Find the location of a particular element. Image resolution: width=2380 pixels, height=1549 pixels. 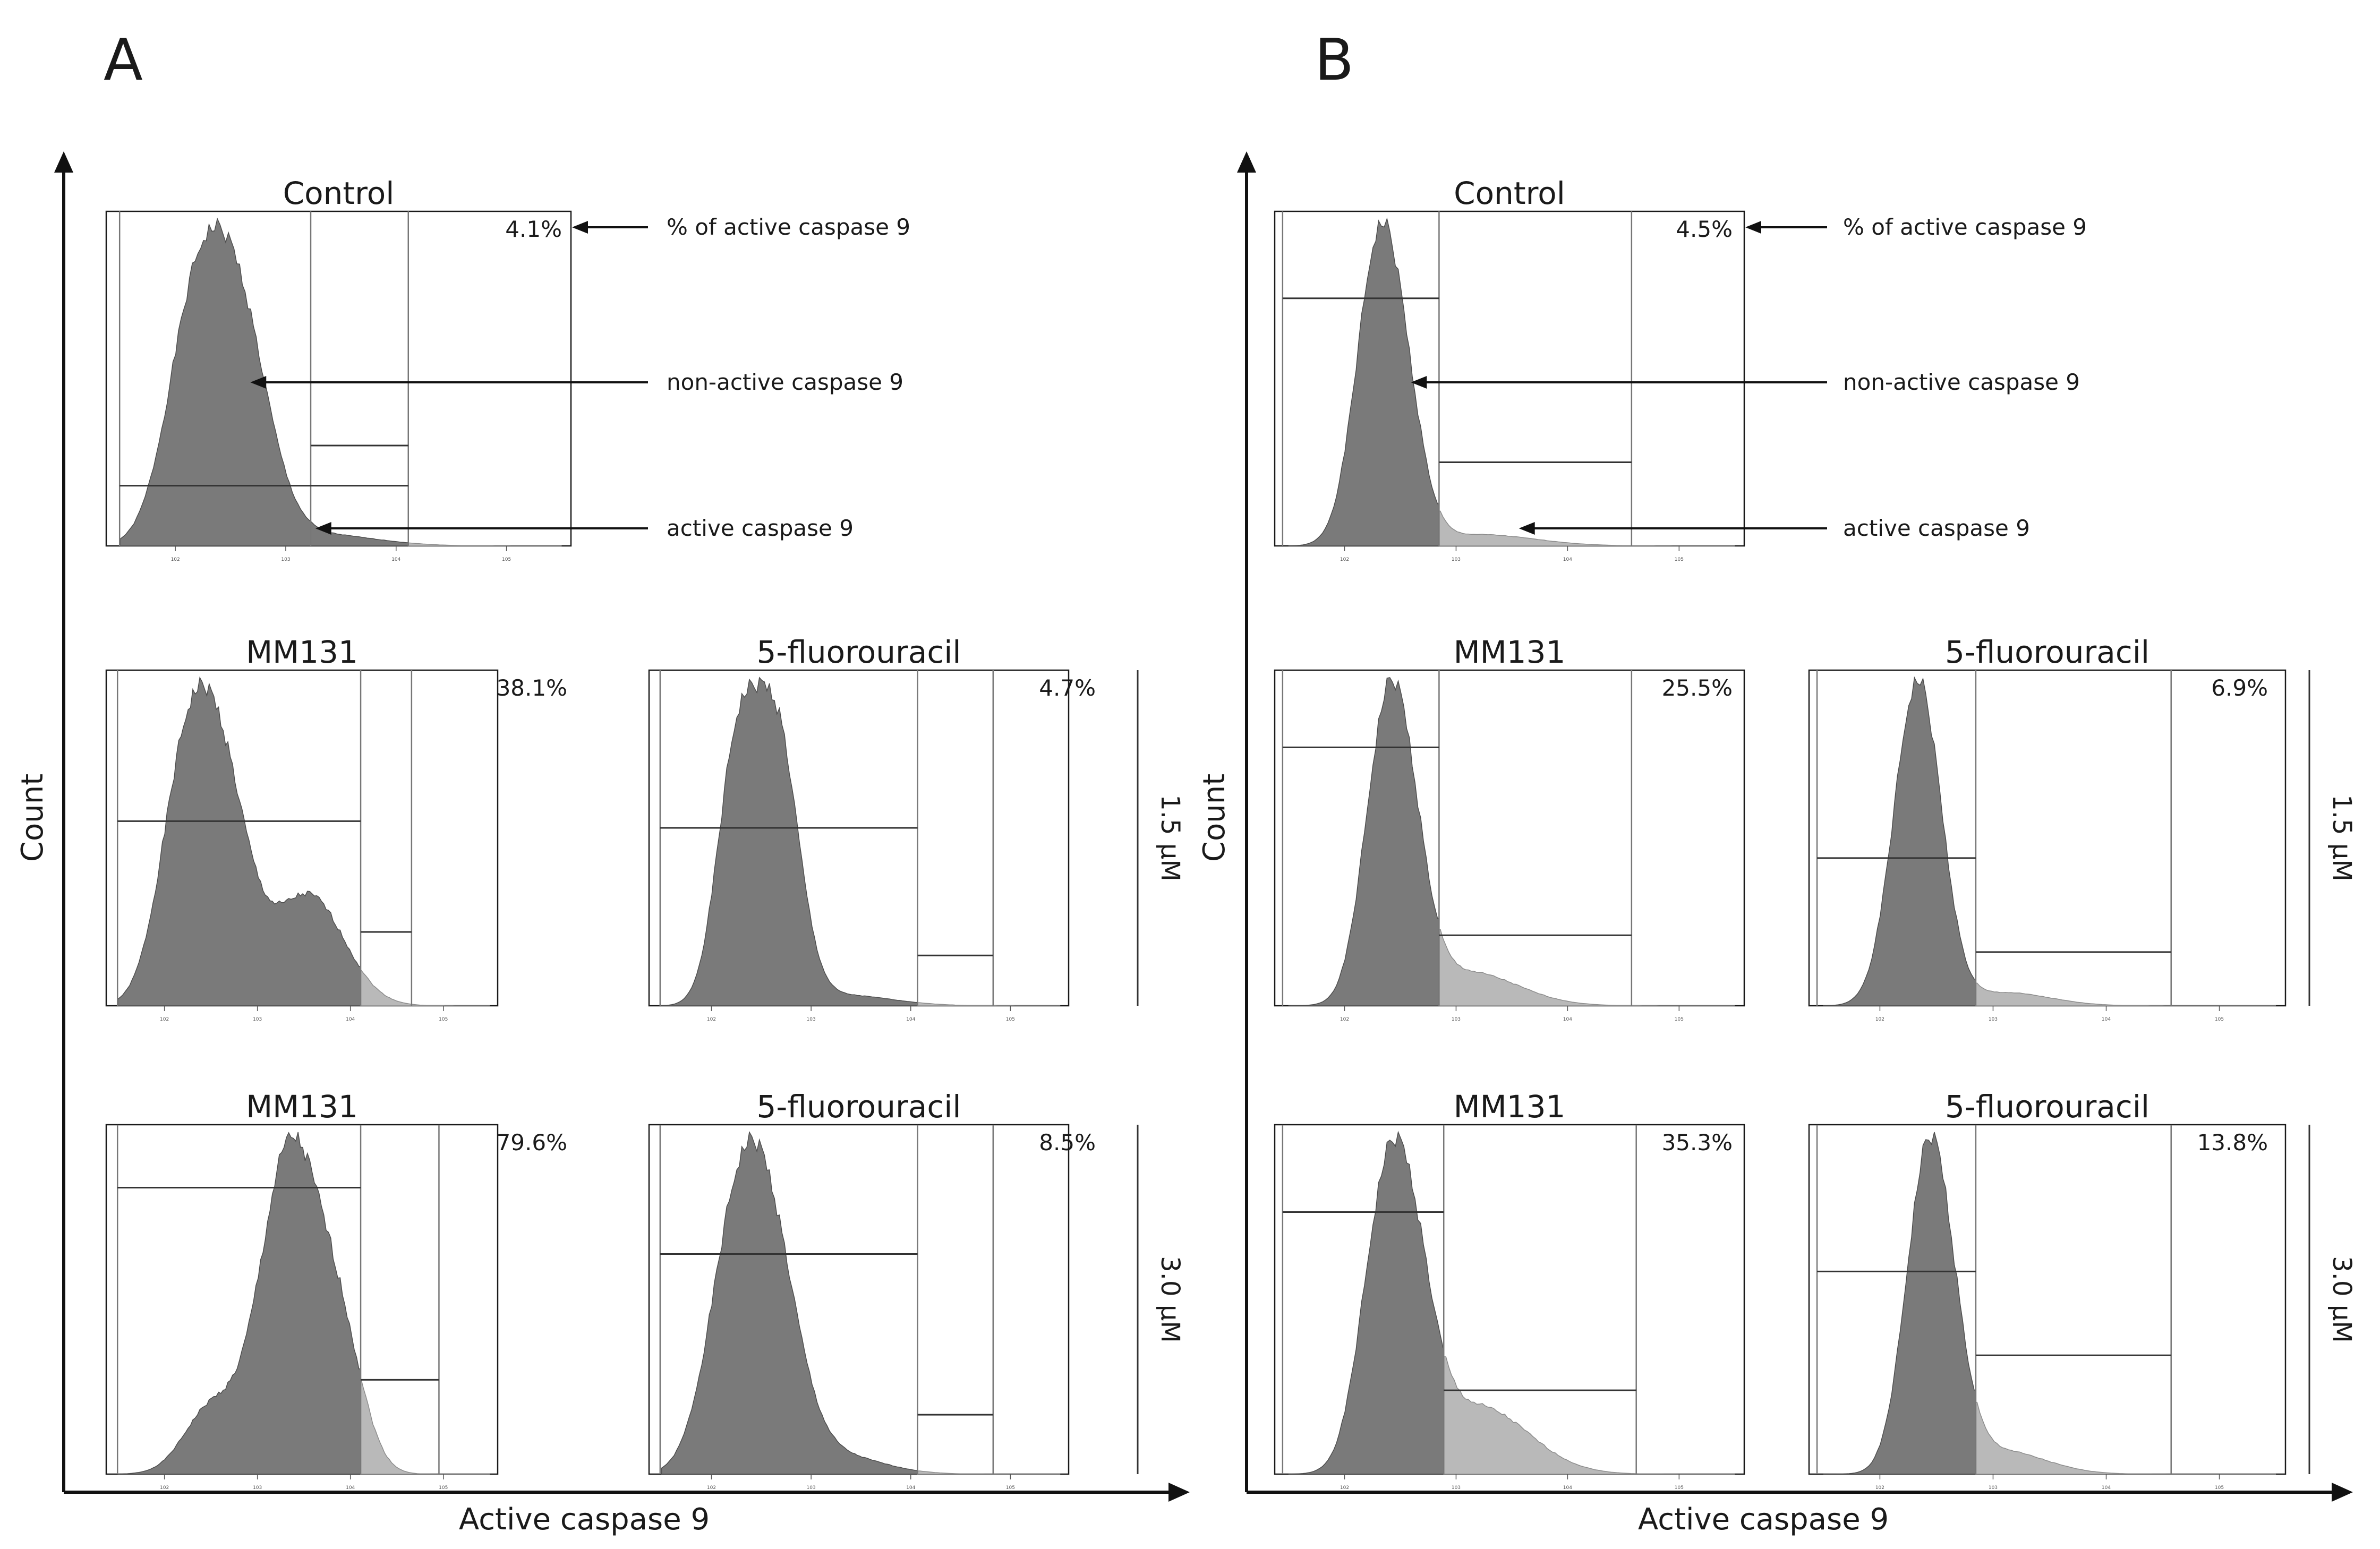

active-percent-label: 4.5% is located at coordinates (1705, 229).